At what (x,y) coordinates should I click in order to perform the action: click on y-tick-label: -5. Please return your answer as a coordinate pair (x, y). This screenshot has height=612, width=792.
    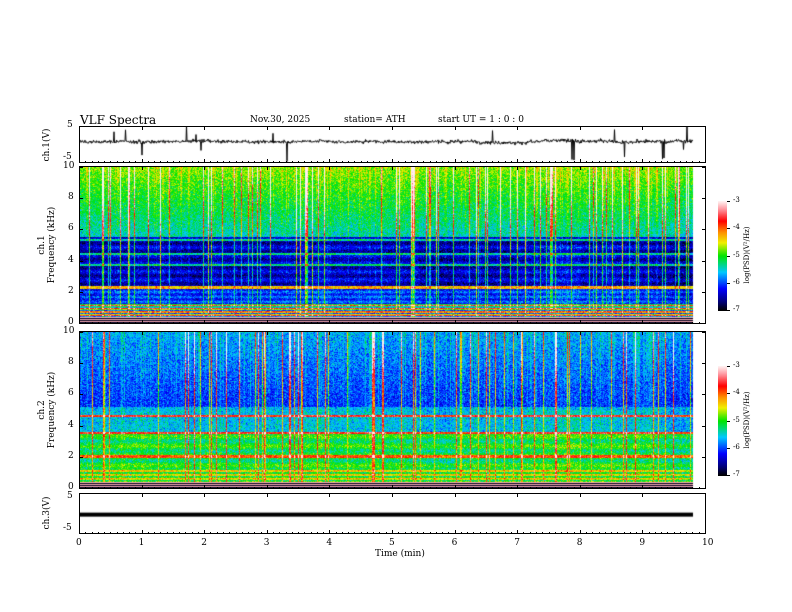
    Looking at the image, I should click on (67, 157).